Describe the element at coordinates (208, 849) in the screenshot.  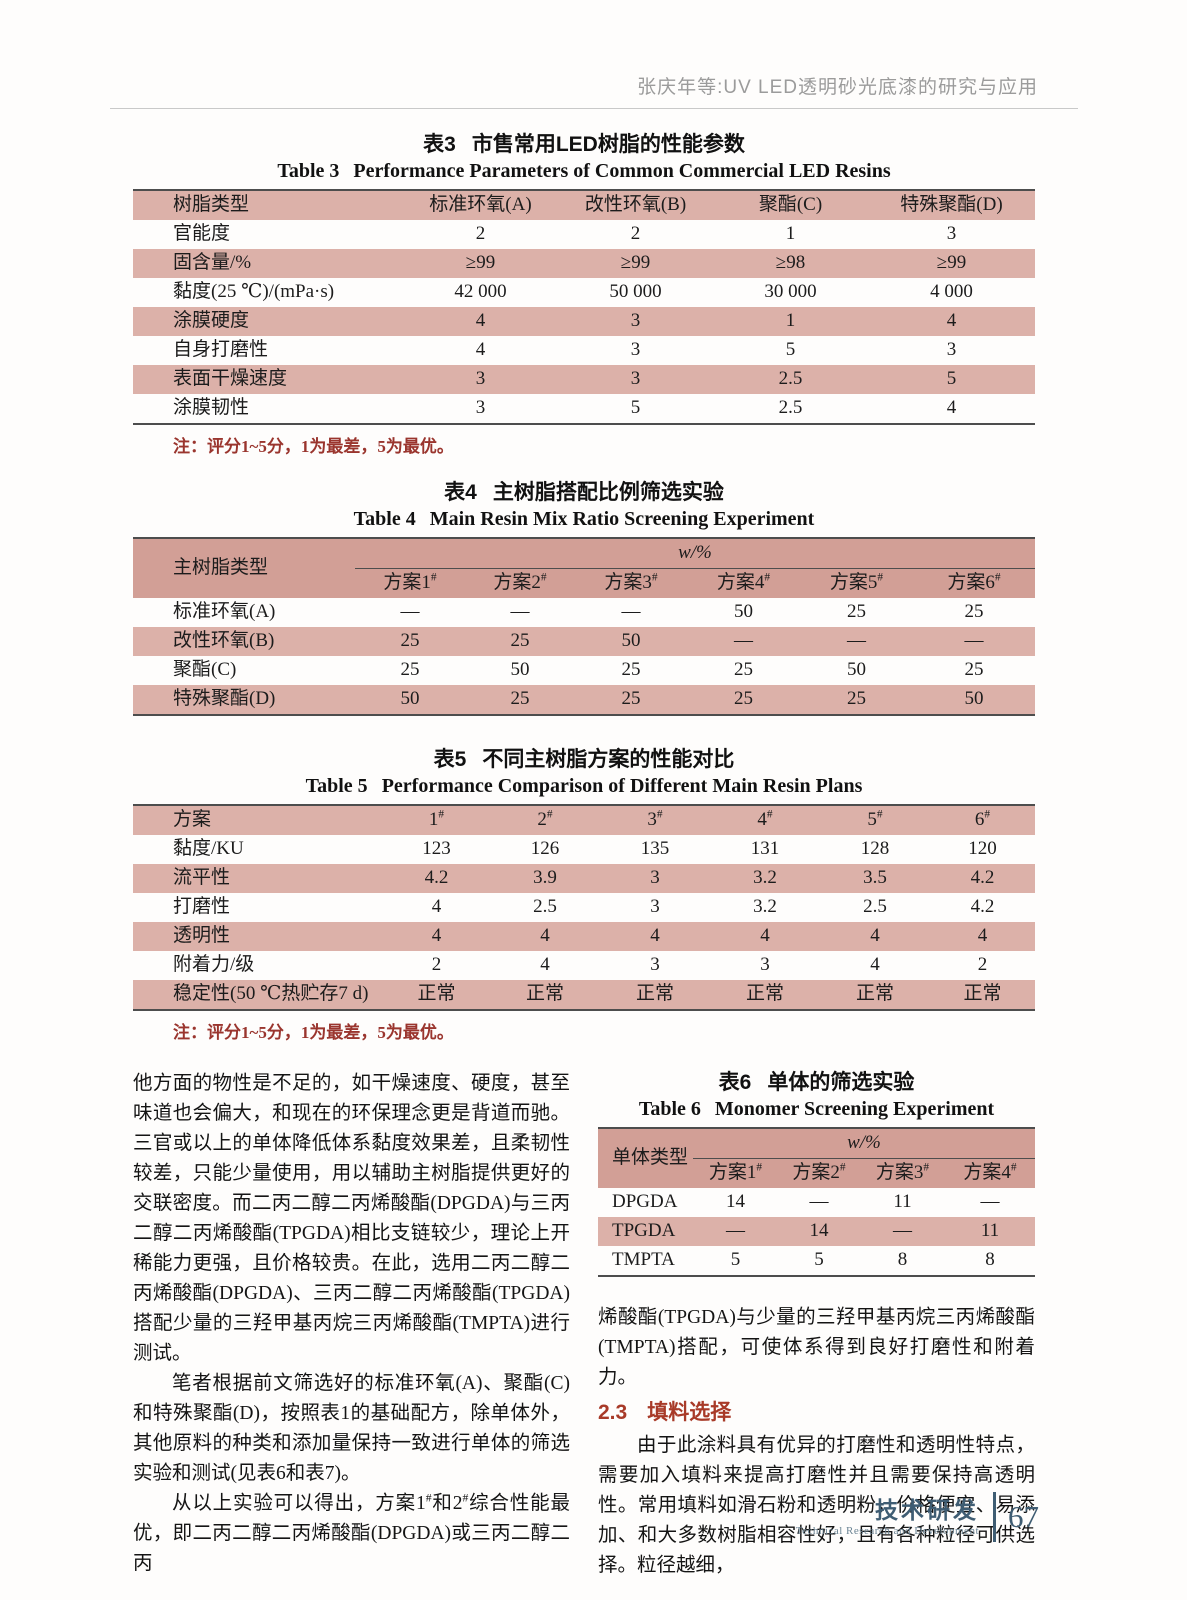
I see `row-label: 黏度/KU` at that location.